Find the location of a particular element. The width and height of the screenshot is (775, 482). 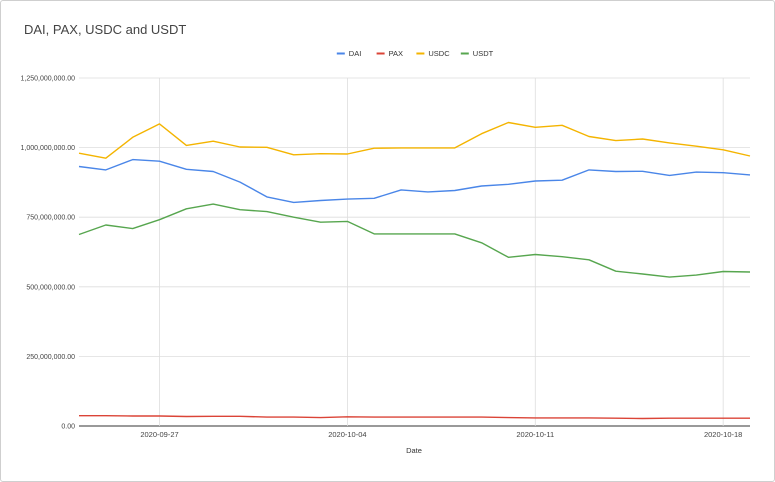

y-tick-label: 1,250,000,000.00 is located at coordinates (48, 79).